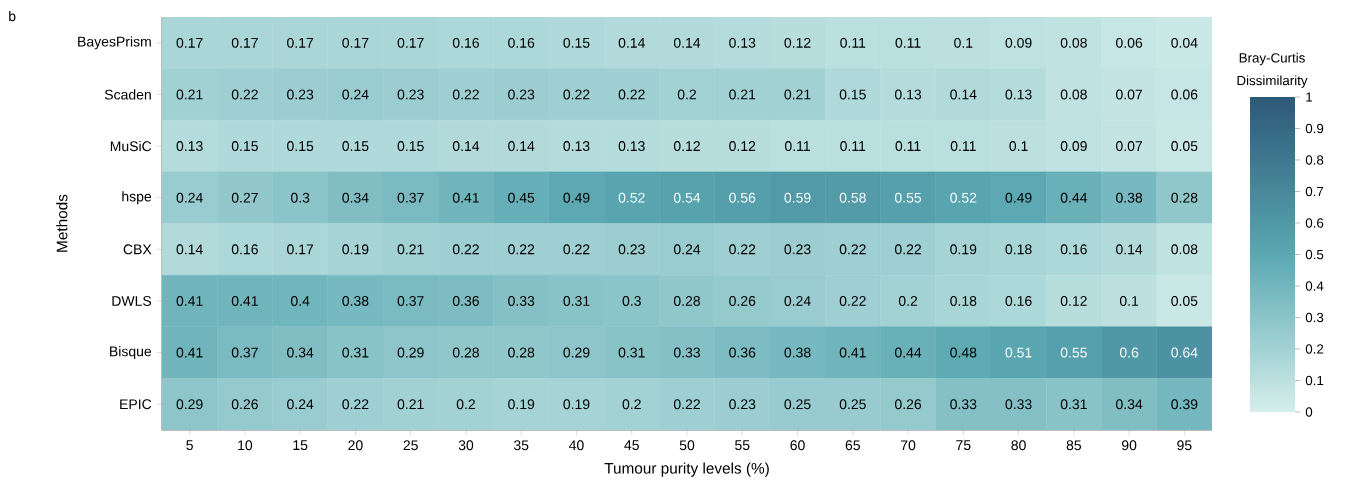 The width and height of the screenshot is (1352, 497). I want to click on x-tick-label: 50, so click(687, 445).